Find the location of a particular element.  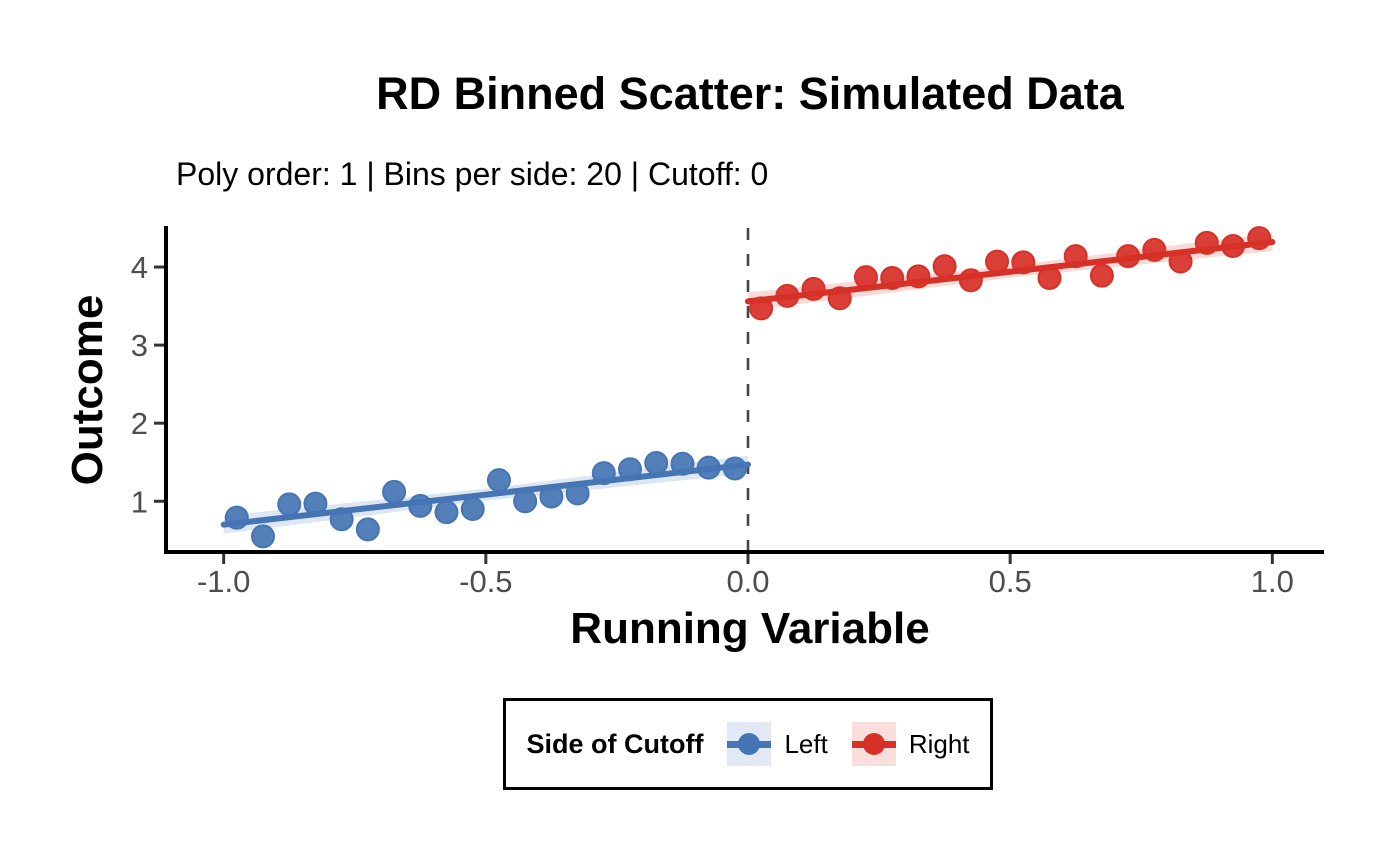

fit-line-right is located at coordinates (1010, 272).